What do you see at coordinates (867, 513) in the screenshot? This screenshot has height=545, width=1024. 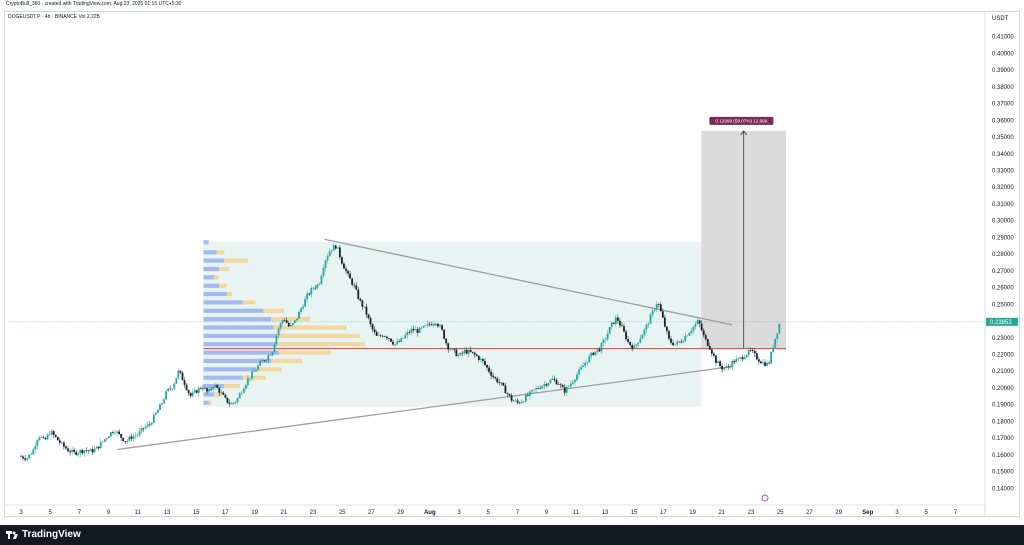 I see `time-tick-label: Sep` at bounding box center [867, 513].